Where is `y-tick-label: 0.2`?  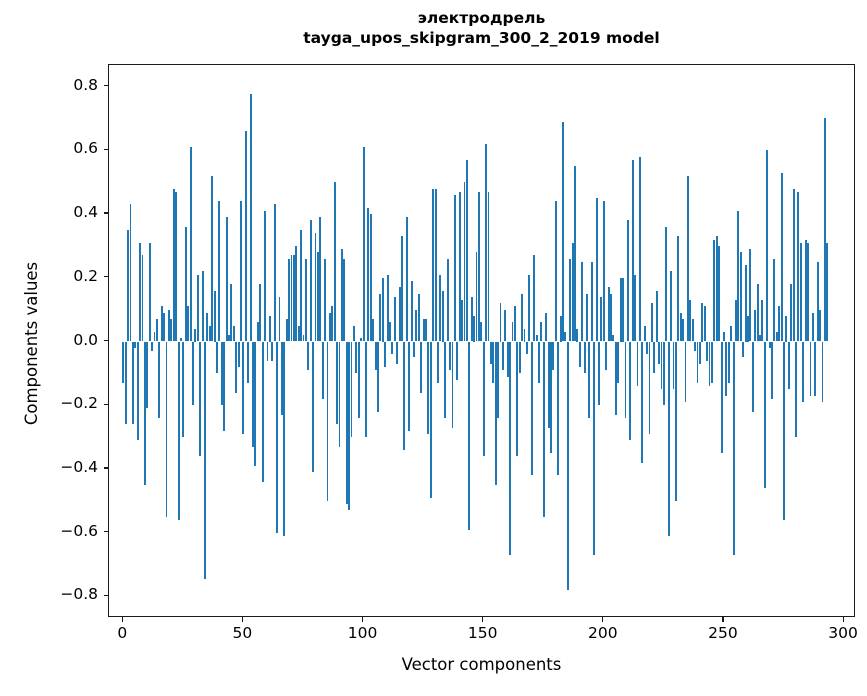 y-tick-label: 0.2 is located at coordinates (85, 275).